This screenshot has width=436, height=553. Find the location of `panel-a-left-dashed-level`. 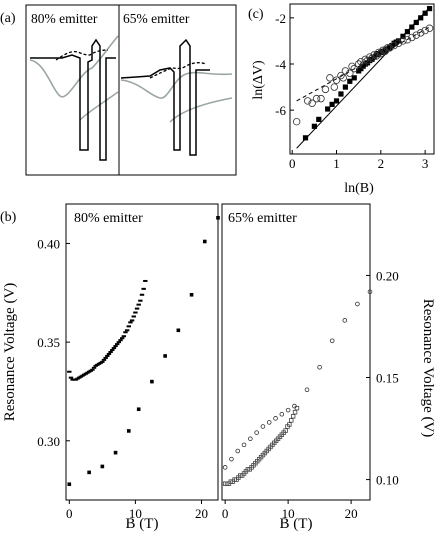

panel-a-left-dashed-level is located at coordinates (82, 55).